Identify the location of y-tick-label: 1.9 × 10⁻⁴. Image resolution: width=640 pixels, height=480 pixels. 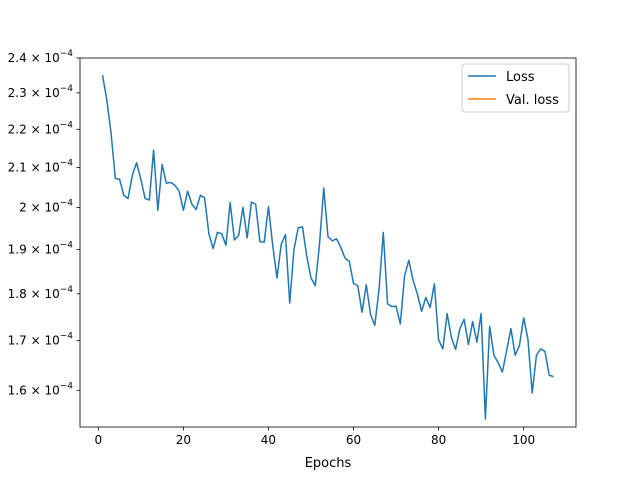
(41, 248).